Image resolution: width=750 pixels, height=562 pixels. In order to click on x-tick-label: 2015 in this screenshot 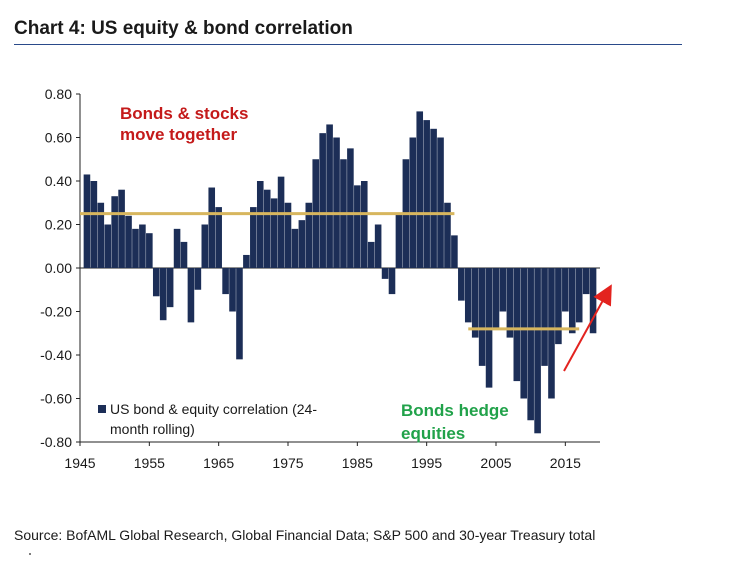, I will do `click(565, 463)`.